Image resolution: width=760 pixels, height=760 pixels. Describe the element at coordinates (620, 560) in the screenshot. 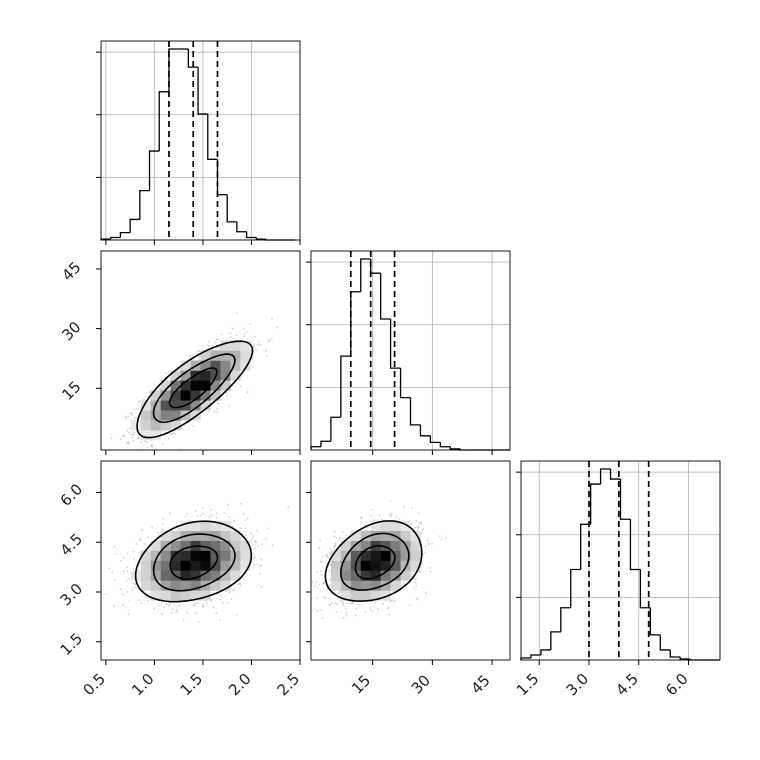

I see `histogram-panel-3-frame` at that location.